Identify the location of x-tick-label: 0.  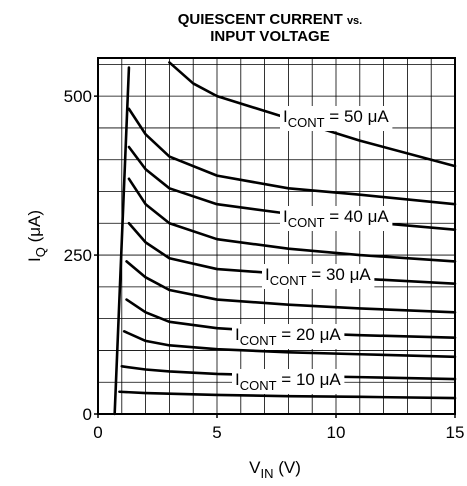
(97, 432).